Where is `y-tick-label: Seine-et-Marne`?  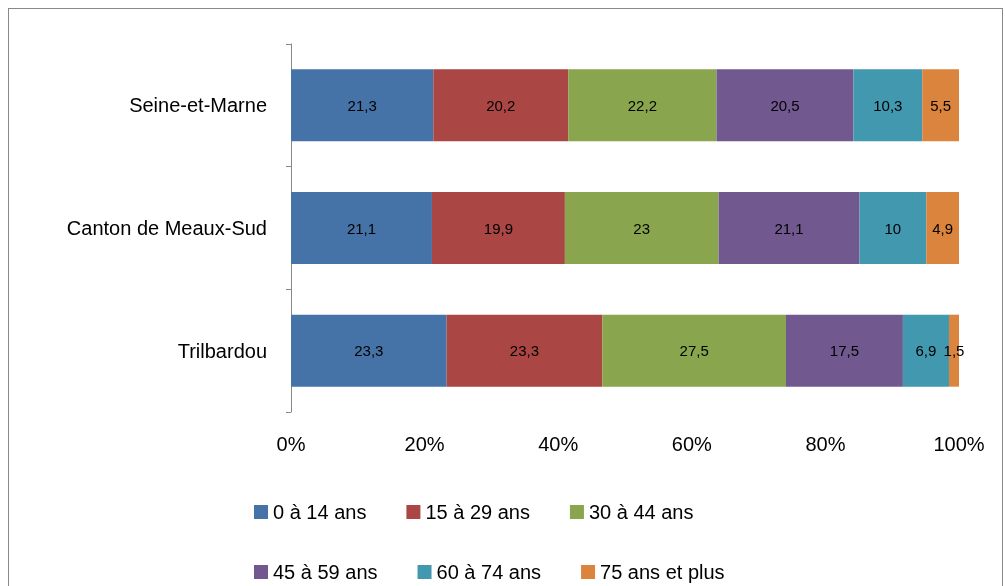 y-tick-label: Seine-et-Marne is located at coordinates (198, 105).